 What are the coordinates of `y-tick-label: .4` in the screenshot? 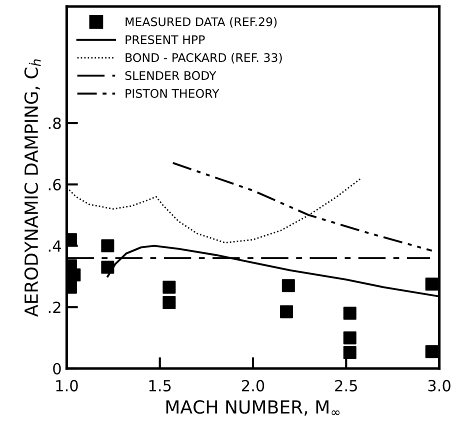 It's located at (54, 246).